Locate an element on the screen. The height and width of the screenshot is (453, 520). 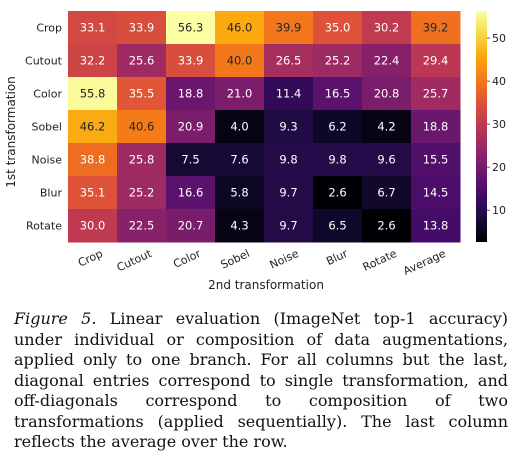
heatmap-cell-cutout-blur is located at coordinates (338, 61).